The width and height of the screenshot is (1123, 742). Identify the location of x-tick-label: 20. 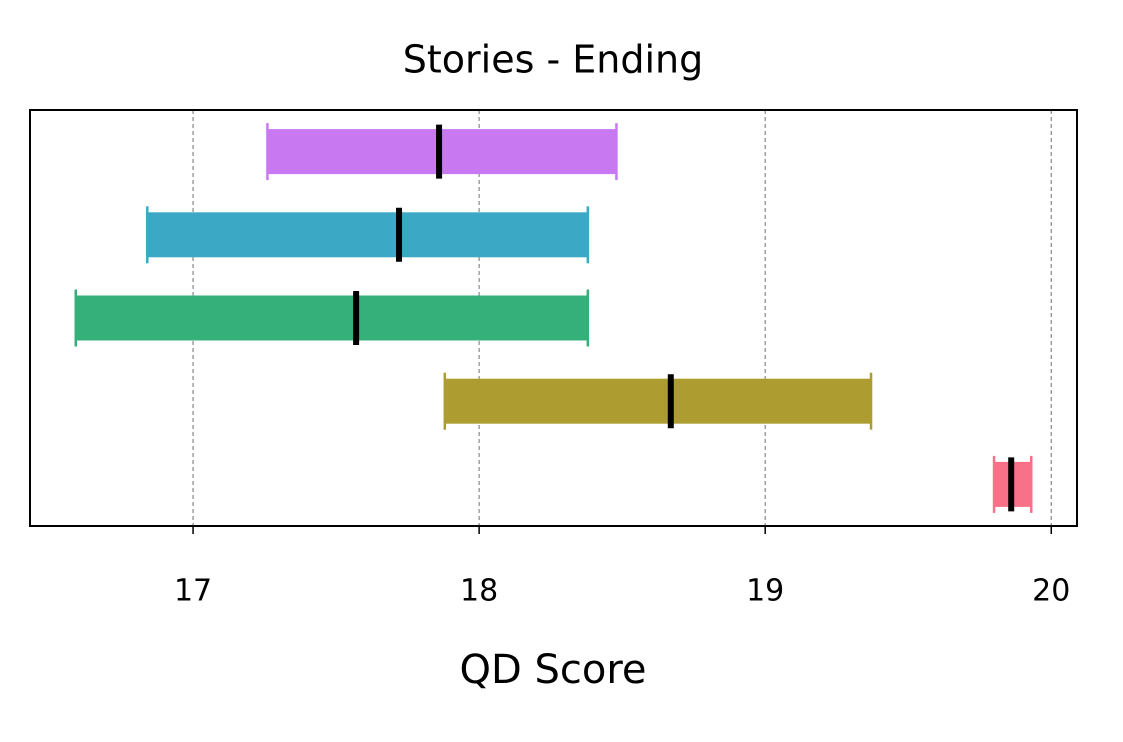
(1051, 591).